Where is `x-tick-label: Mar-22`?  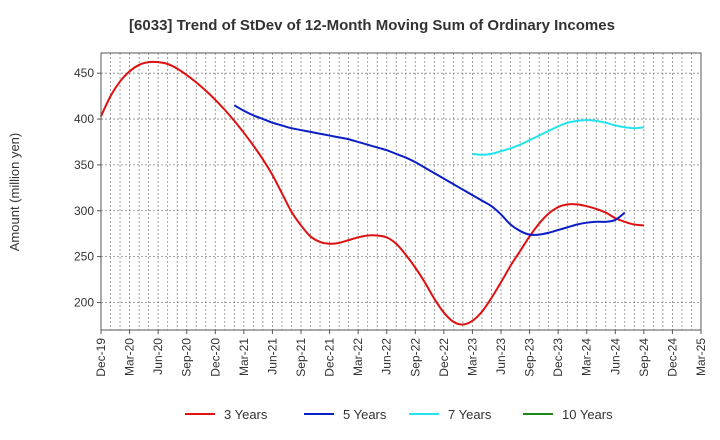
x-tick-label: Mar-22 is located at coordinates (358, 357).